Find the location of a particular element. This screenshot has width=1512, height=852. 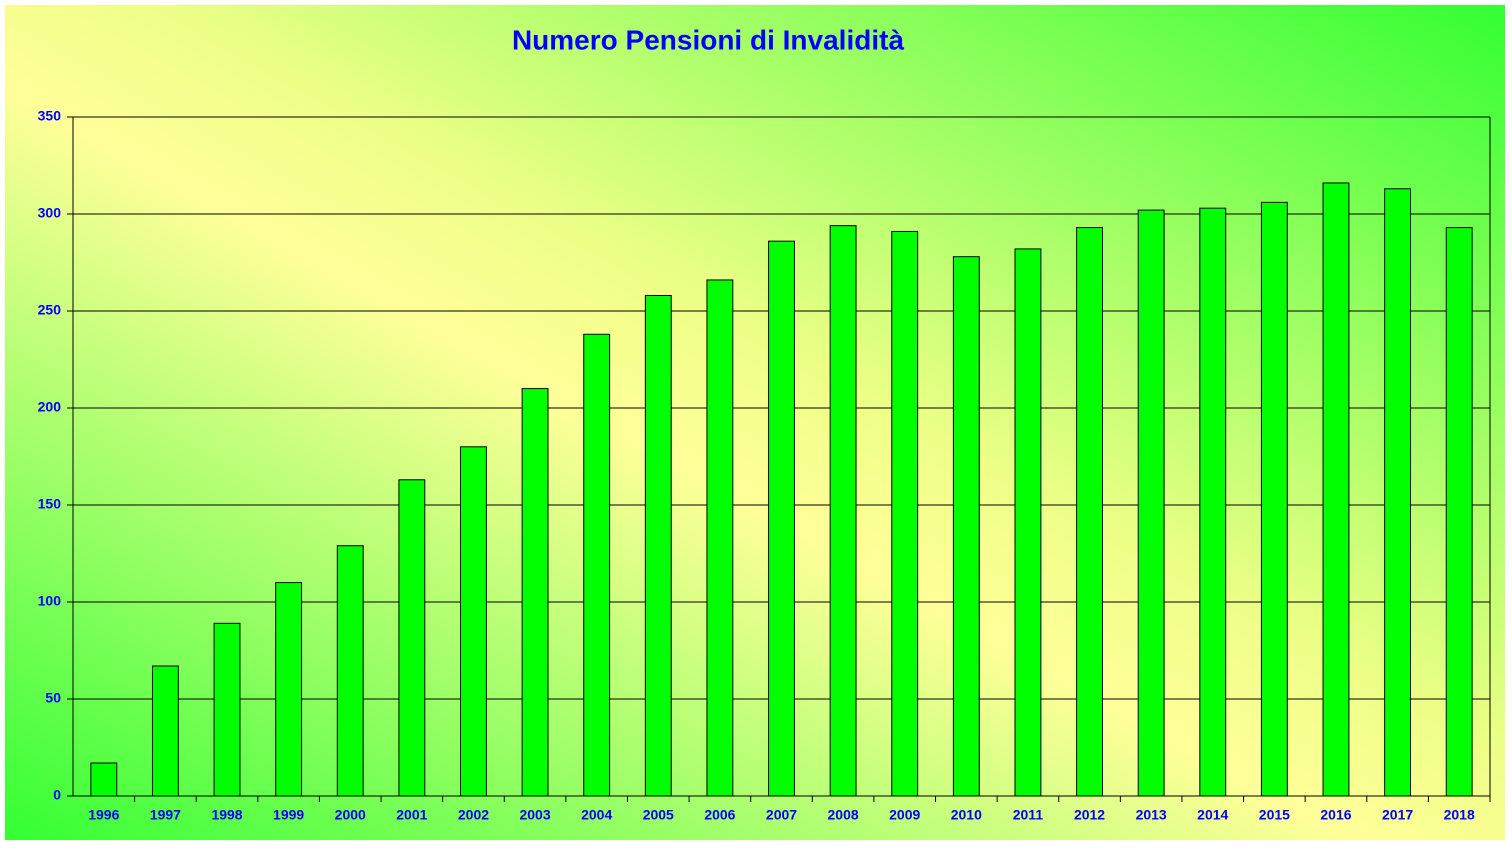

y-tick-label: 0 is located at coordinates (57, 795).